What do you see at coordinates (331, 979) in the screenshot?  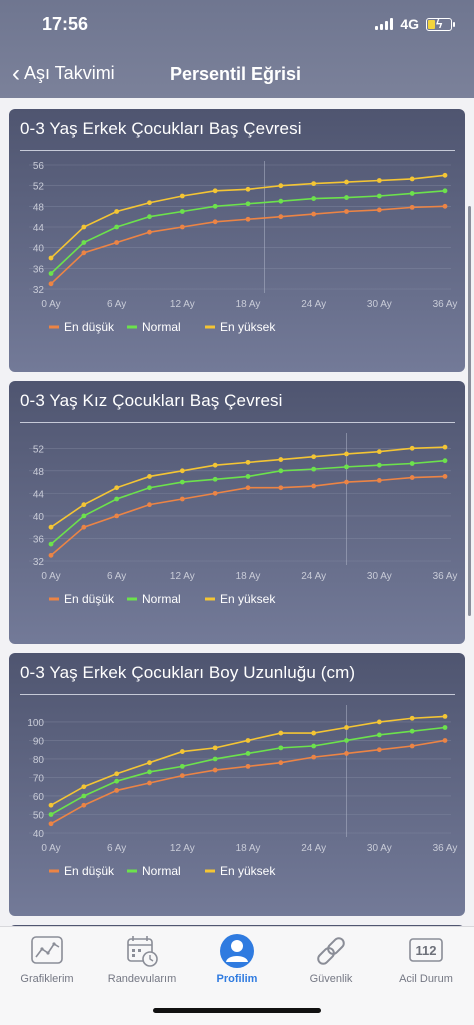 I see `tab-label: Güvenlik` at bounding box center [331, 979].